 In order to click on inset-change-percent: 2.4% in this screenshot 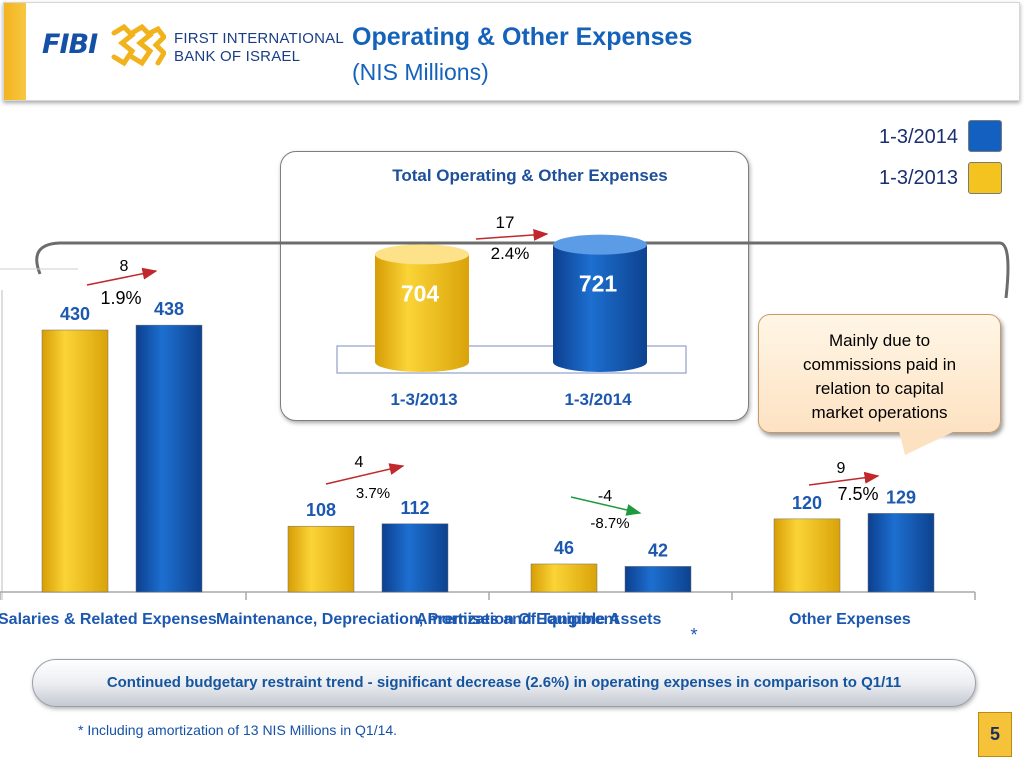, I will do `click(510, 253)`.